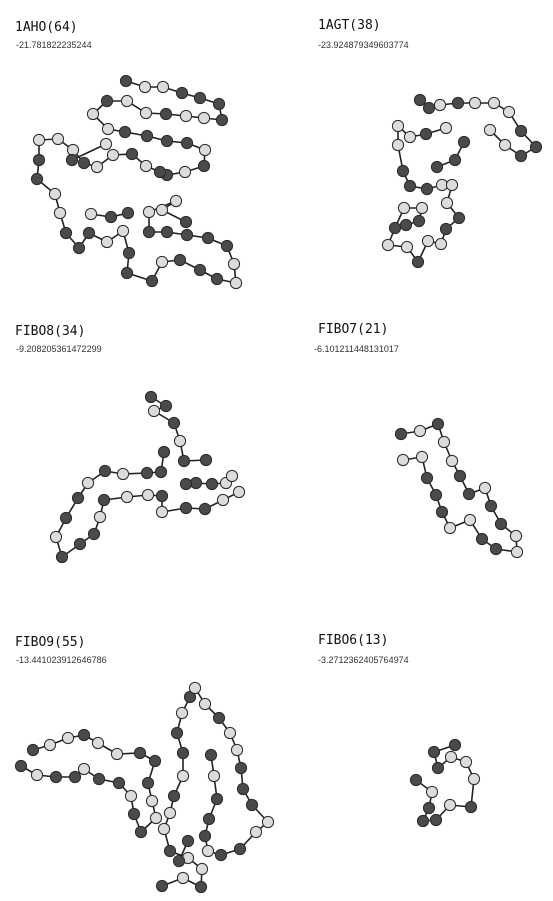 This screenshot has width=553, height=901. I want to click on protein-energy: -13.441023912646786, so click(61, 660).